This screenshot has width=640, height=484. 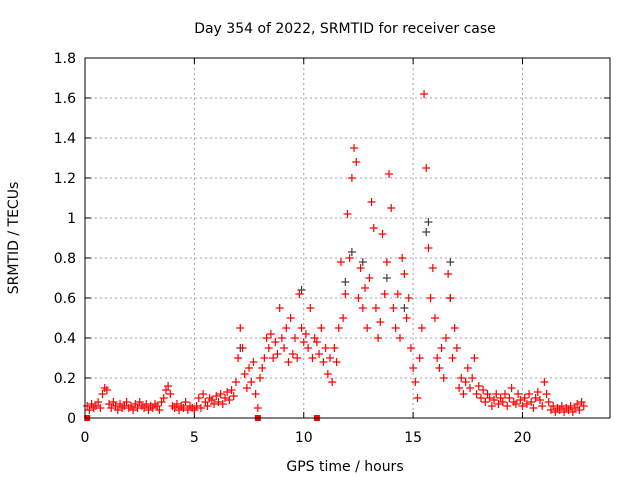 What do you see at coordinates (523, 438) in the screenshot?
I see `x-tick-label: 20` at bounding box center [523, 438].